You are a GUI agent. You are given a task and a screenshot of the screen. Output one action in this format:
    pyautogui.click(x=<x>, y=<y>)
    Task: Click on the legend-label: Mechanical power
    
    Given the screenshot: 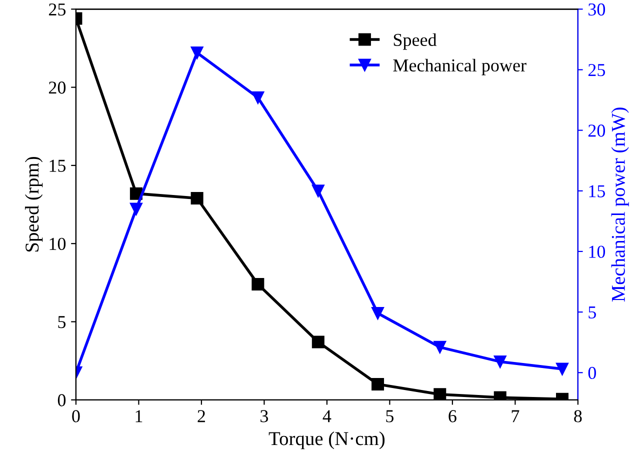 What is the action you would take?
    pyautogui.click(x=459, y=67)
    